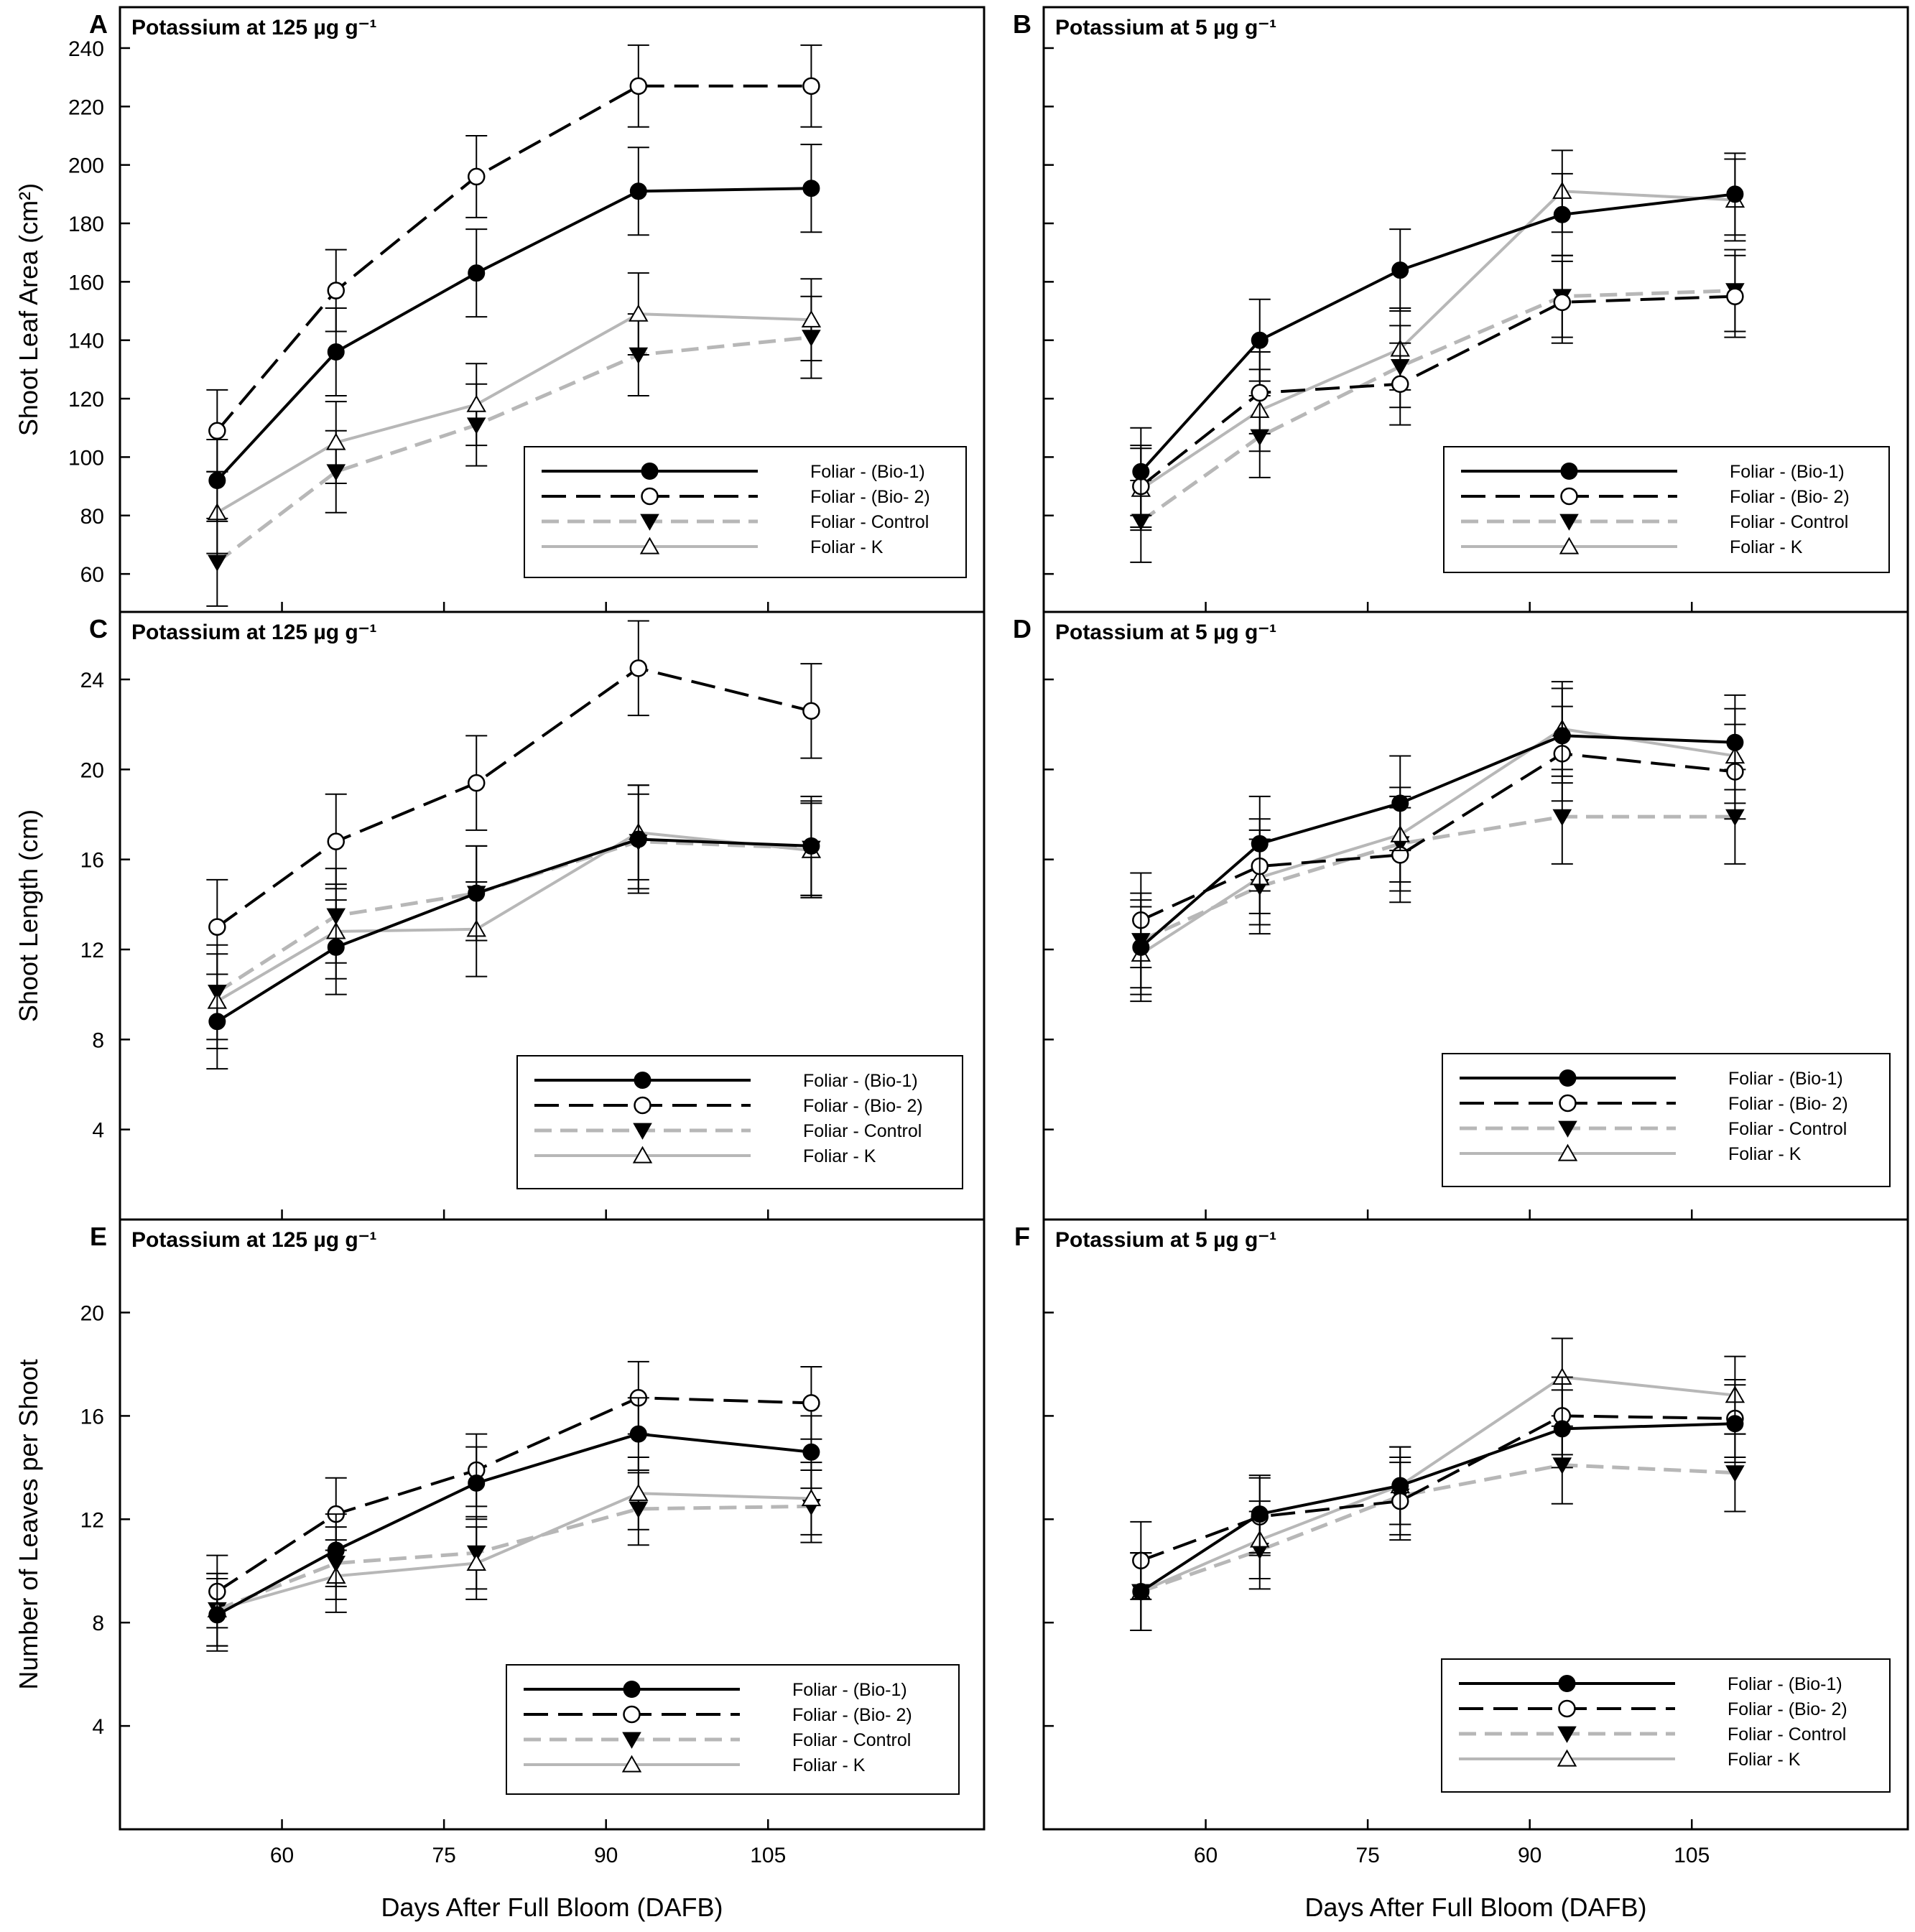  I want to click on y-tick-label: 12, so click(92, 1520).